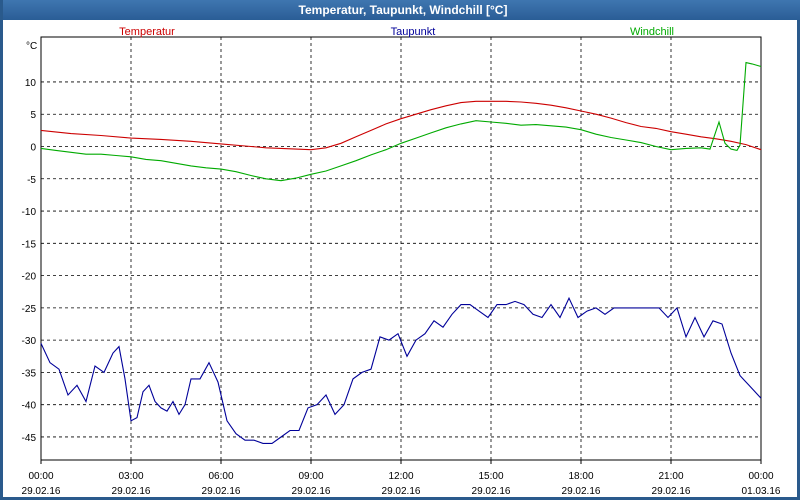 The width and height of the screenshot is (800, 500). I want to click on legend-temperatur: Temperatur, so click(147, 32).